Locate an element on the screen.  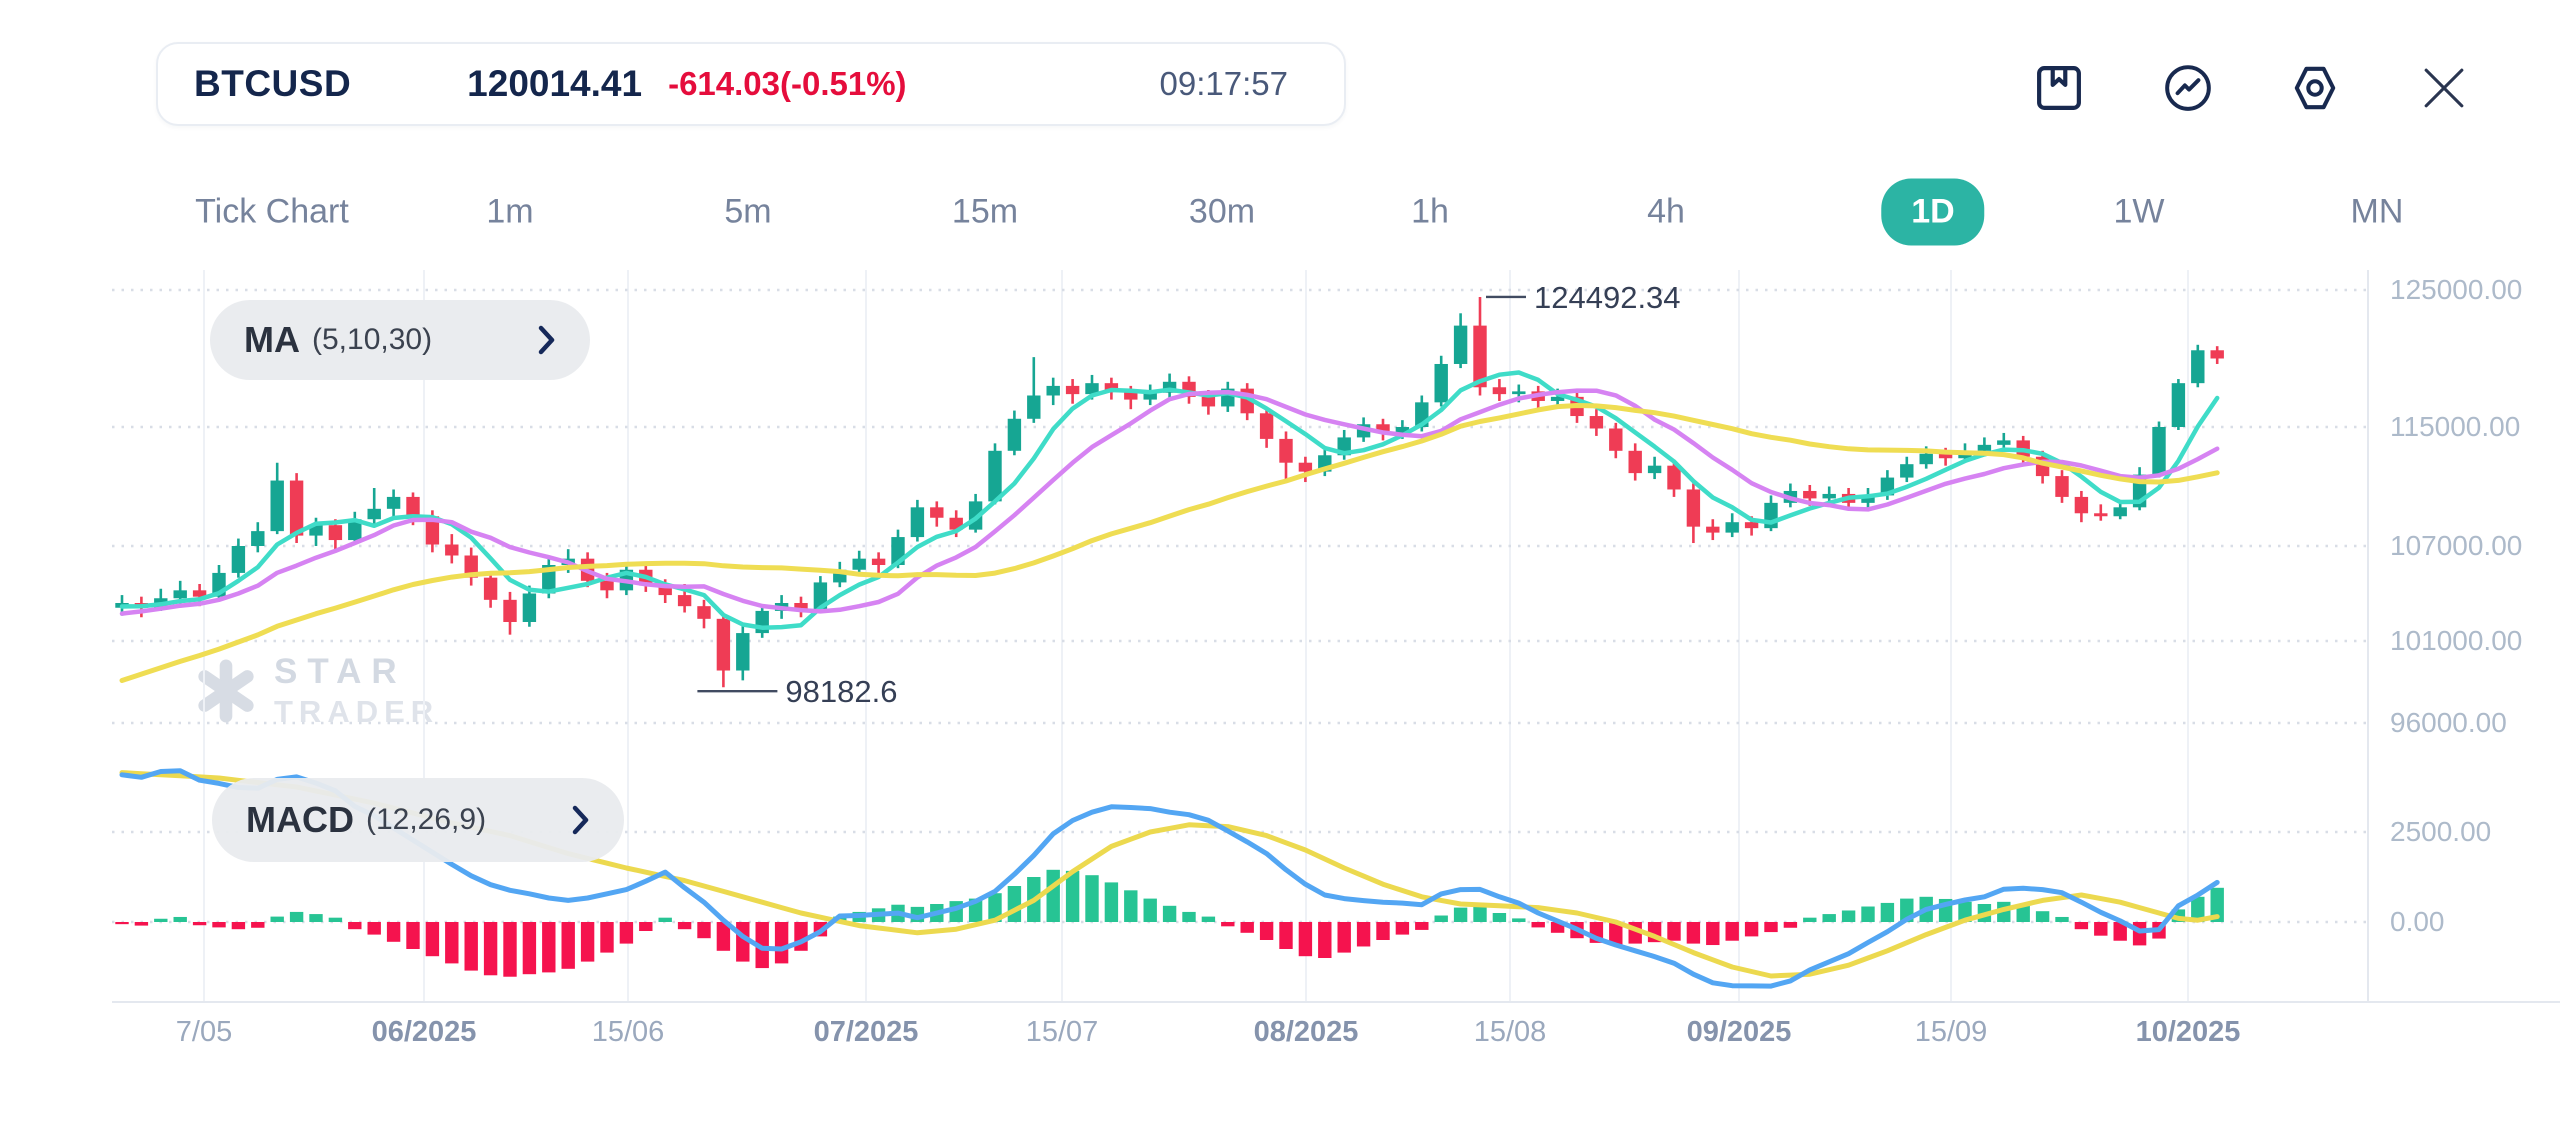
ma-indicator-pill: MA (5,10,30) is located at coordinates (400, 340).